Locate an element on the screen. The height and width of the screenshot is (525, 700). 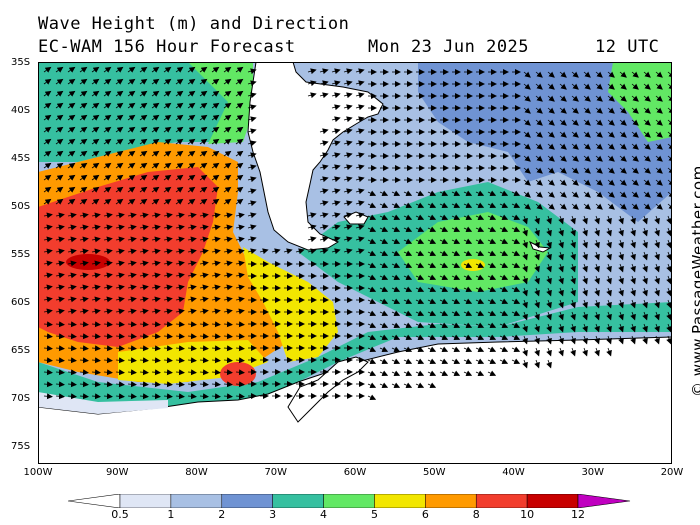
legend-high-arrow is located at coordinates (604, 501).